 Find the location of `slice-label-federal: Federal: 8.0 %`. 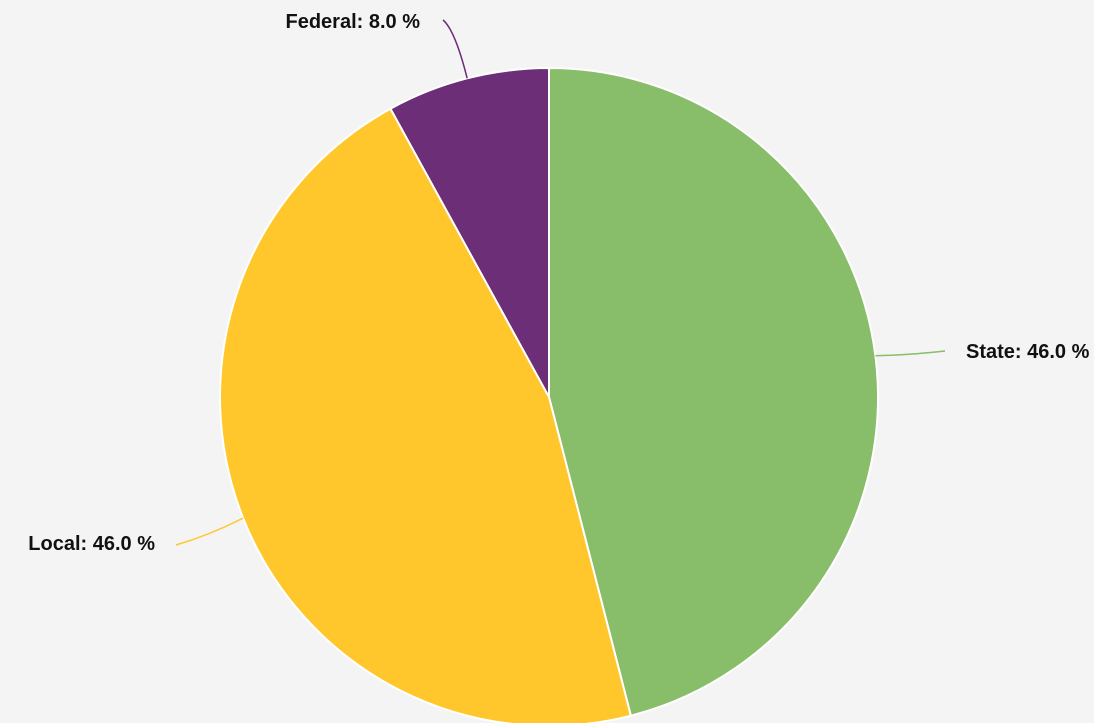

slice-label-federal: Federal: 8.0 % is located at coordinates (352, 22).